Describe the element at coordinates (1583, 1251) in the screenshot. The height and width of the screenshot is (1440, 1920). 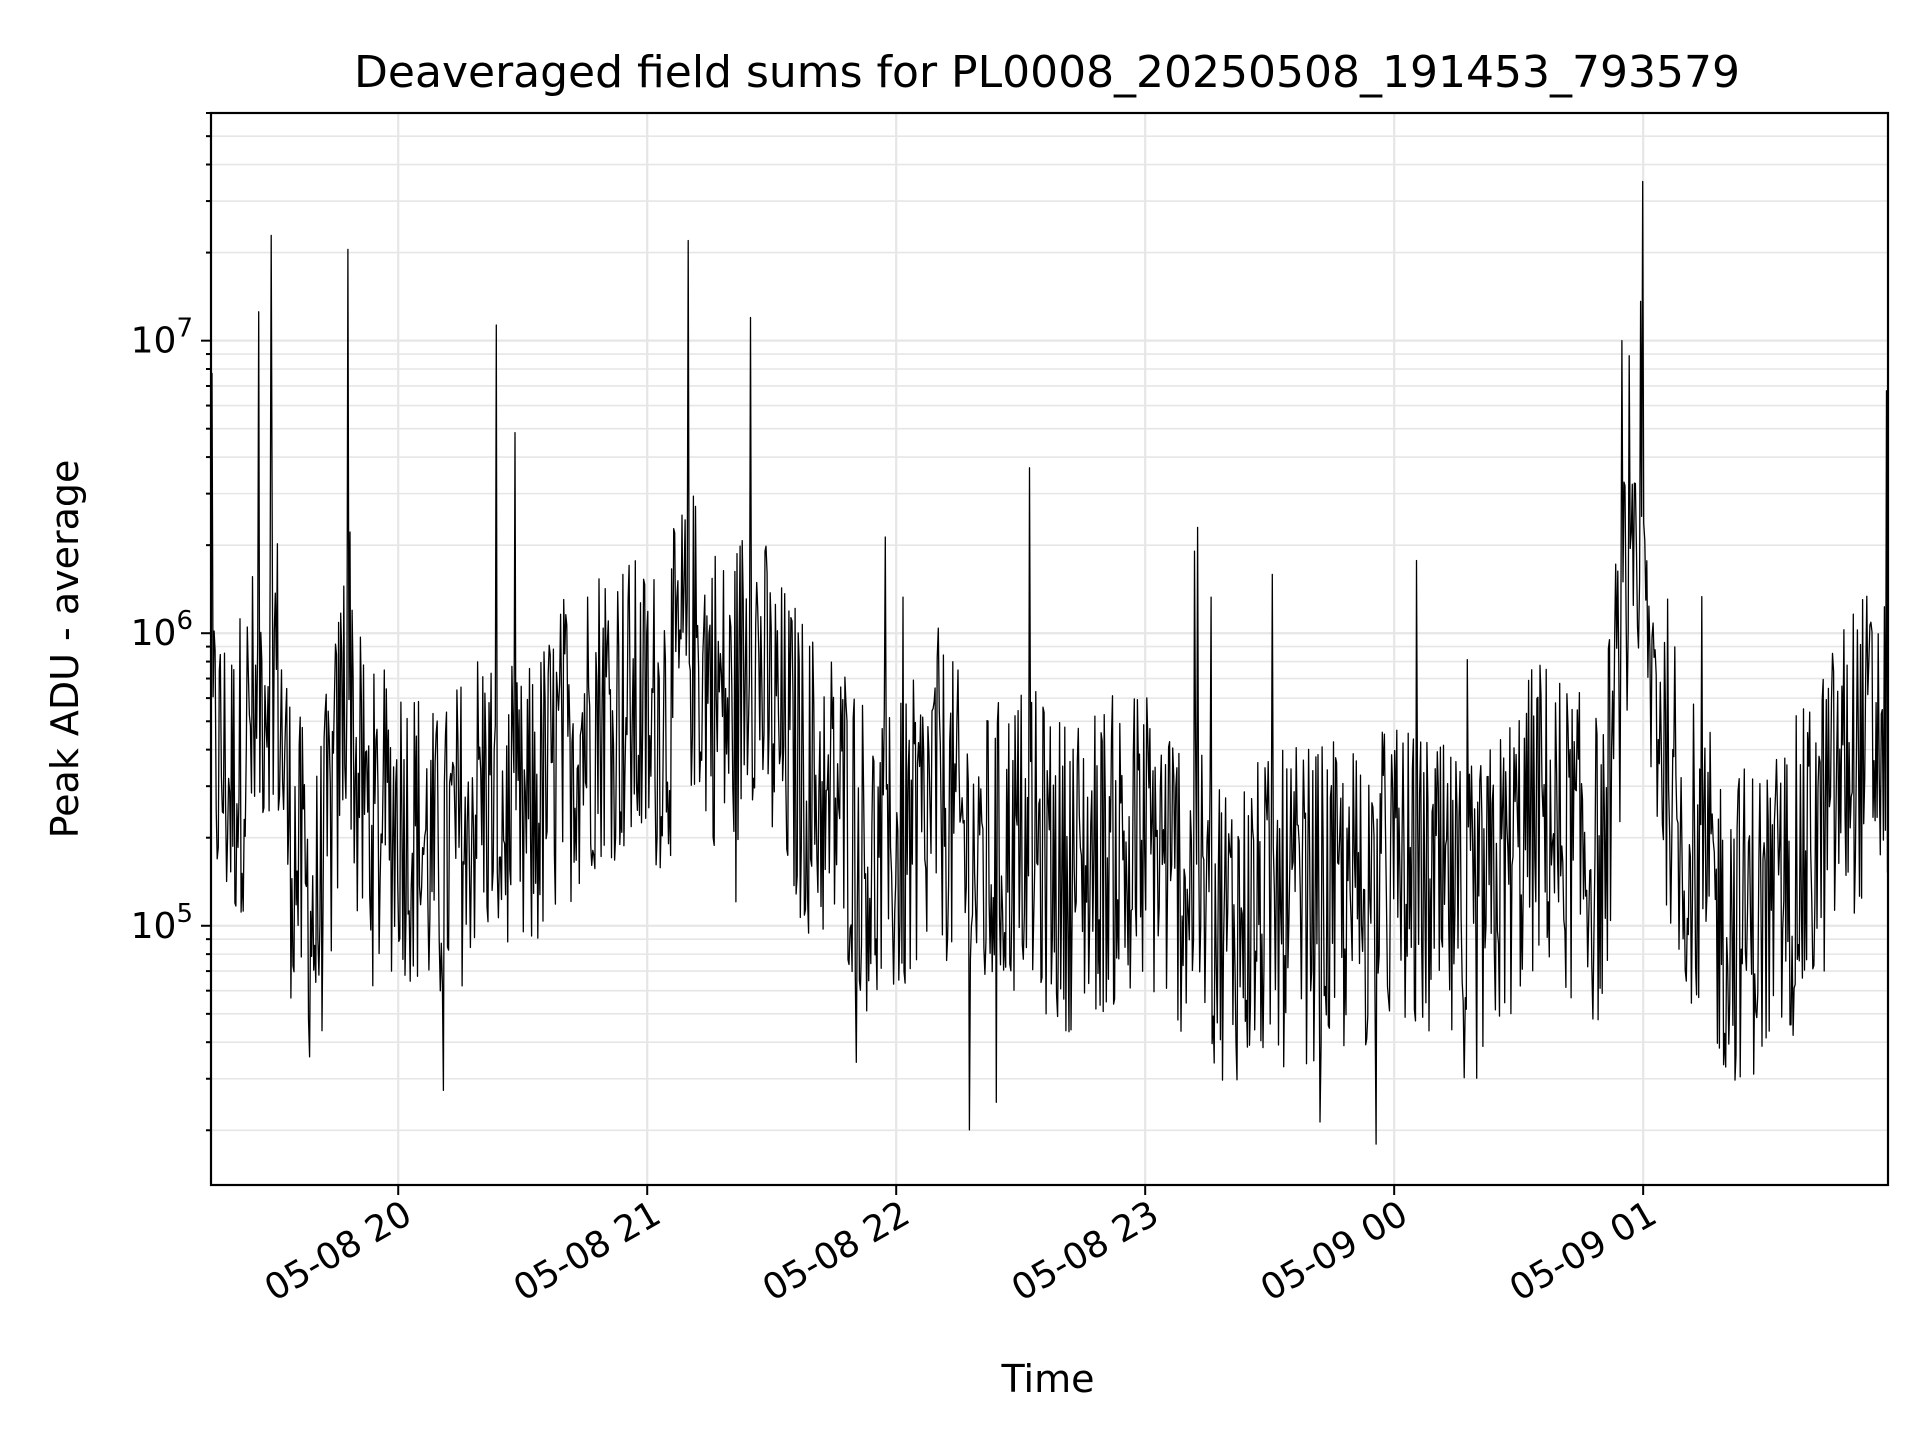
I see `x-tick-label: 05-09 01` at that location.